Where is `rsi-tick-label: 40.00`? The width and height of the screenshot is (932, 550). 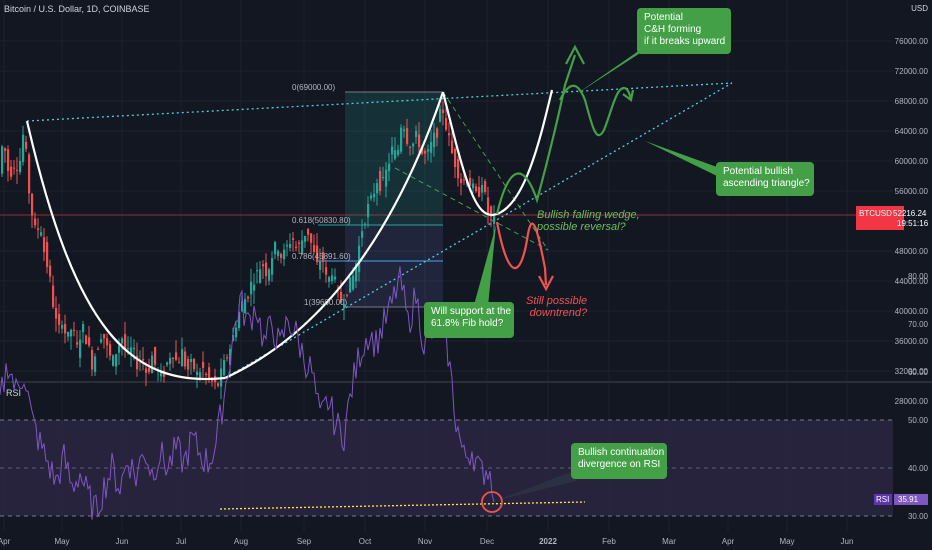 rsi-tick-label: 40.00 is located at coordinates (918, 468).